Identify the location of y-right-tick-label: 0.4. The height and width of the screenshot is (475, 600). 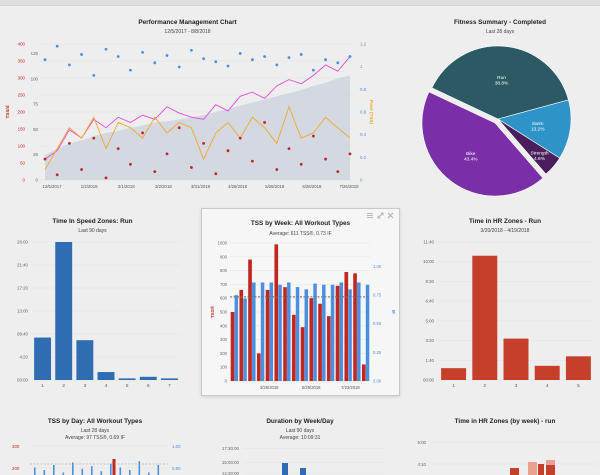
(363, 134).